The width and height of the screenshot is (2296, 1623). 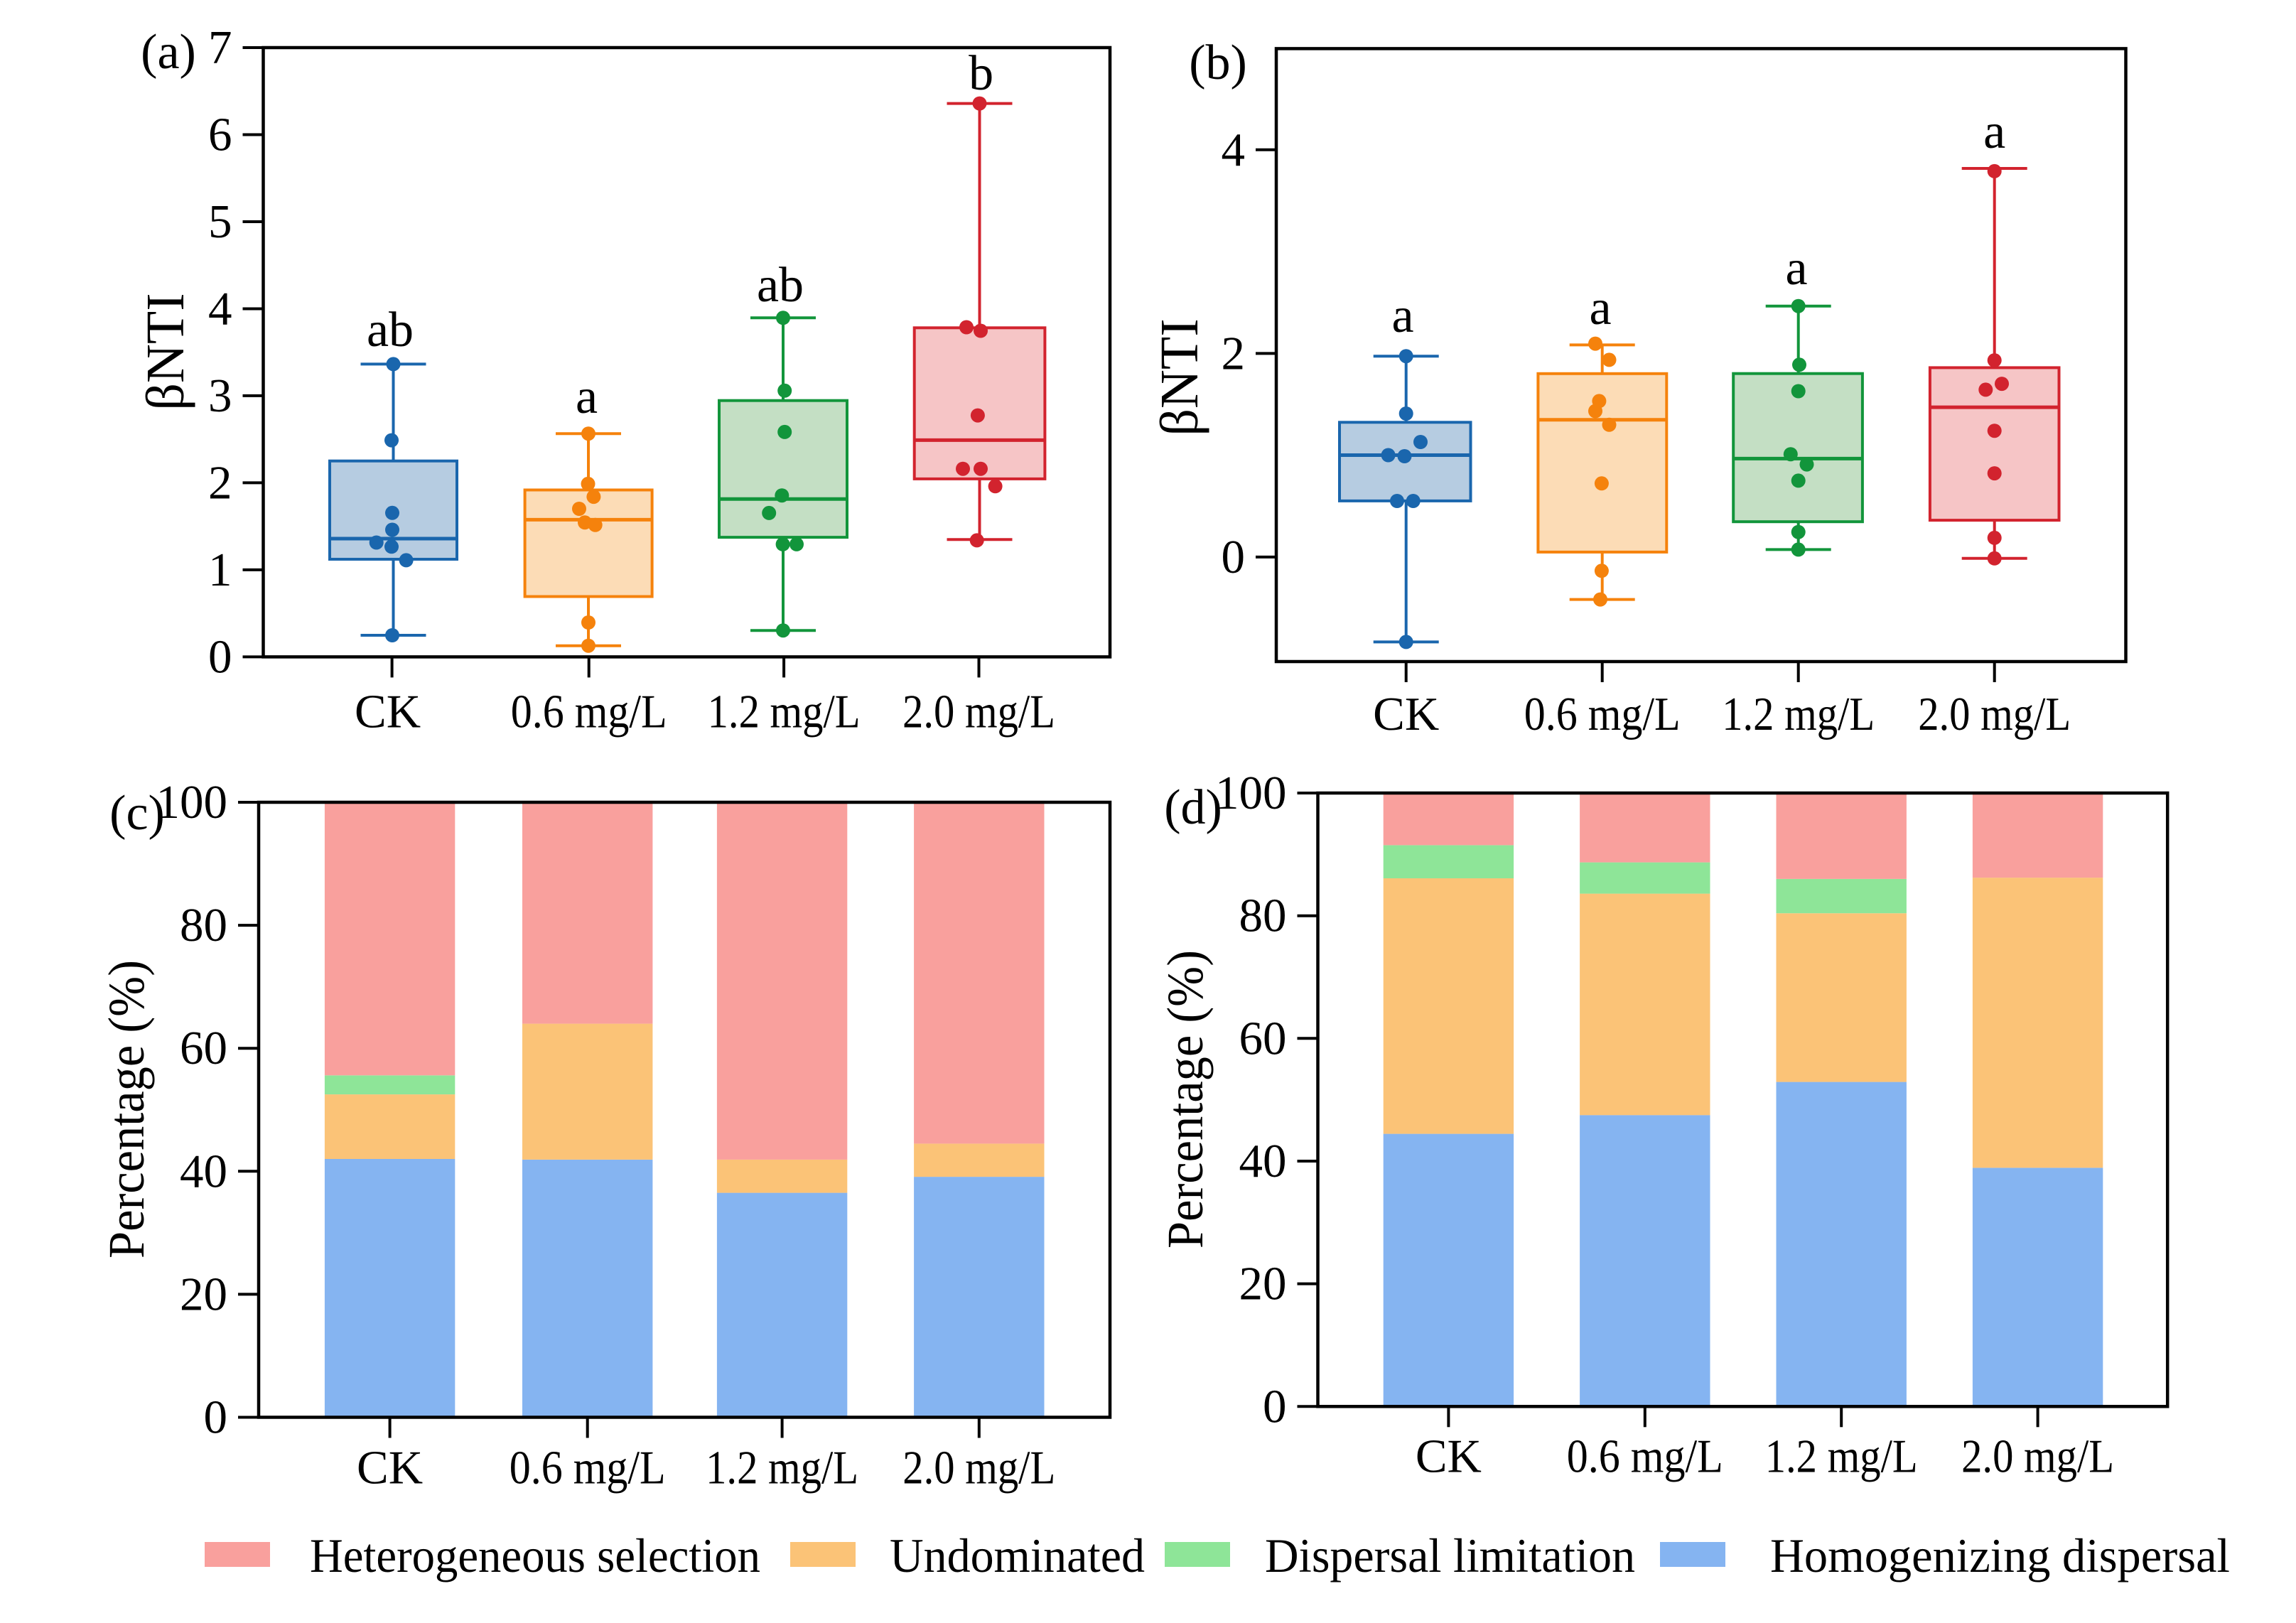 I want to click on svg-text: 6, so click(x=220, y=135).